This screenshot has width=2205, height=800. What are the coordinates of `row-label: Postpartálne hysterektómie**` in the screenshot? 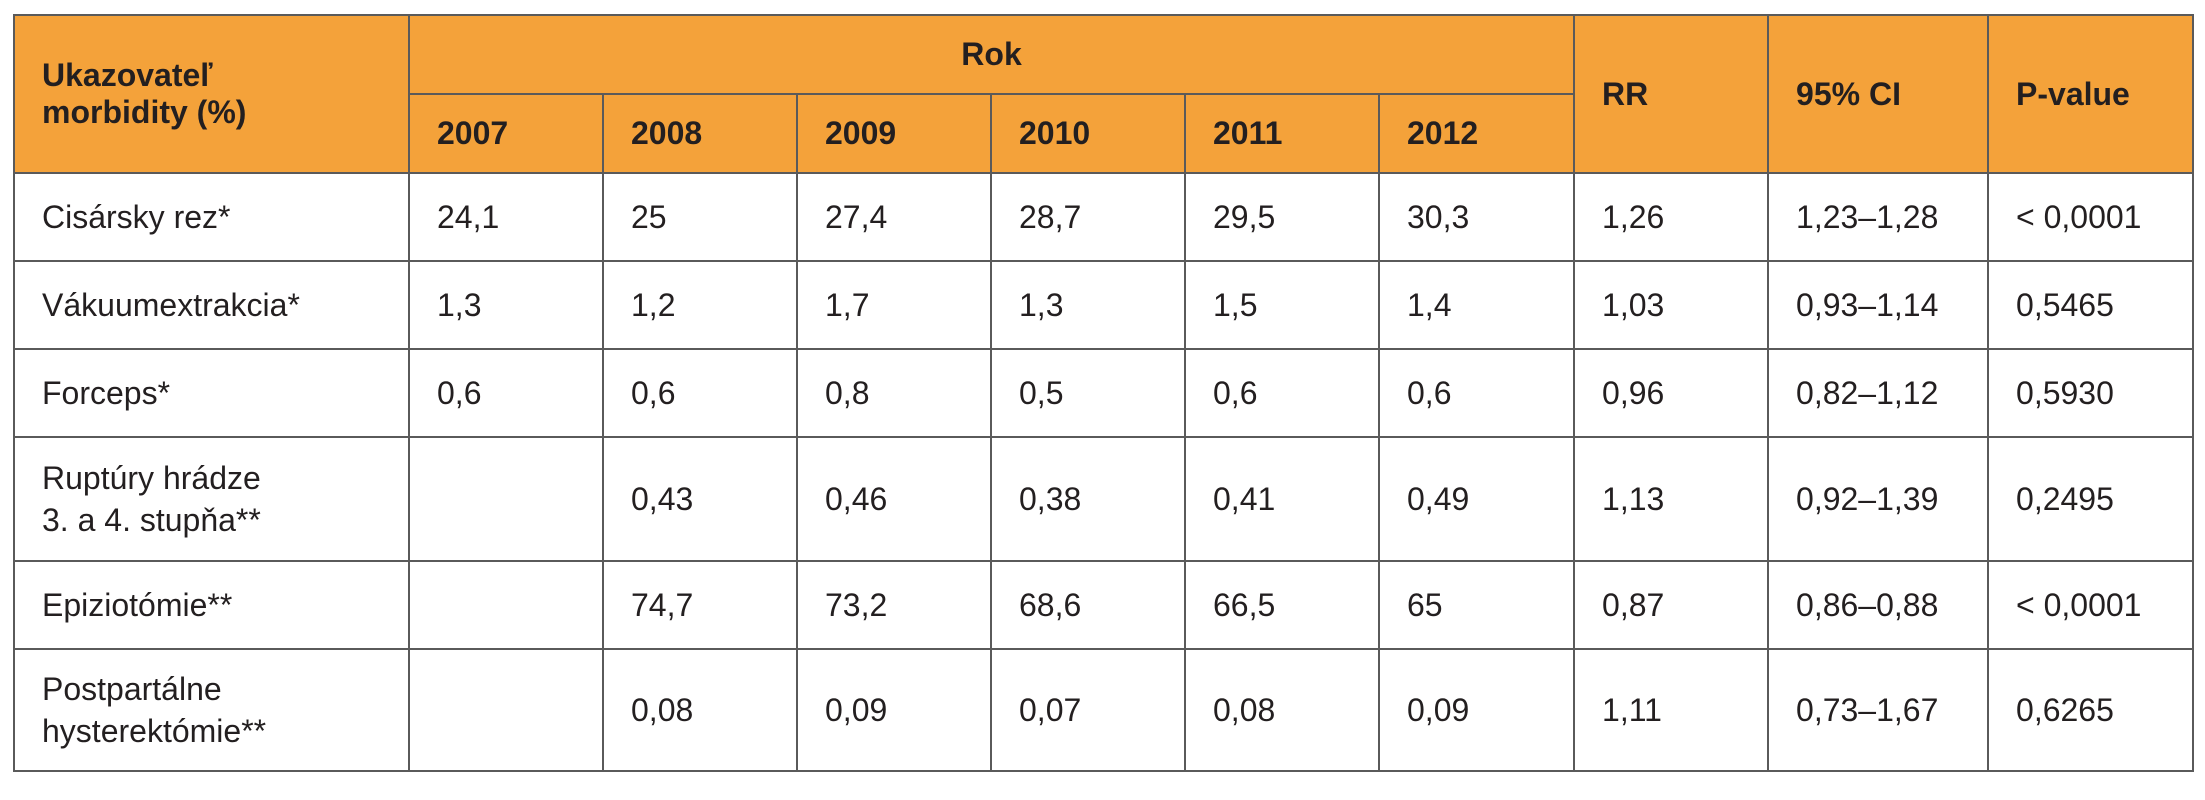 It's located at (211, 710).